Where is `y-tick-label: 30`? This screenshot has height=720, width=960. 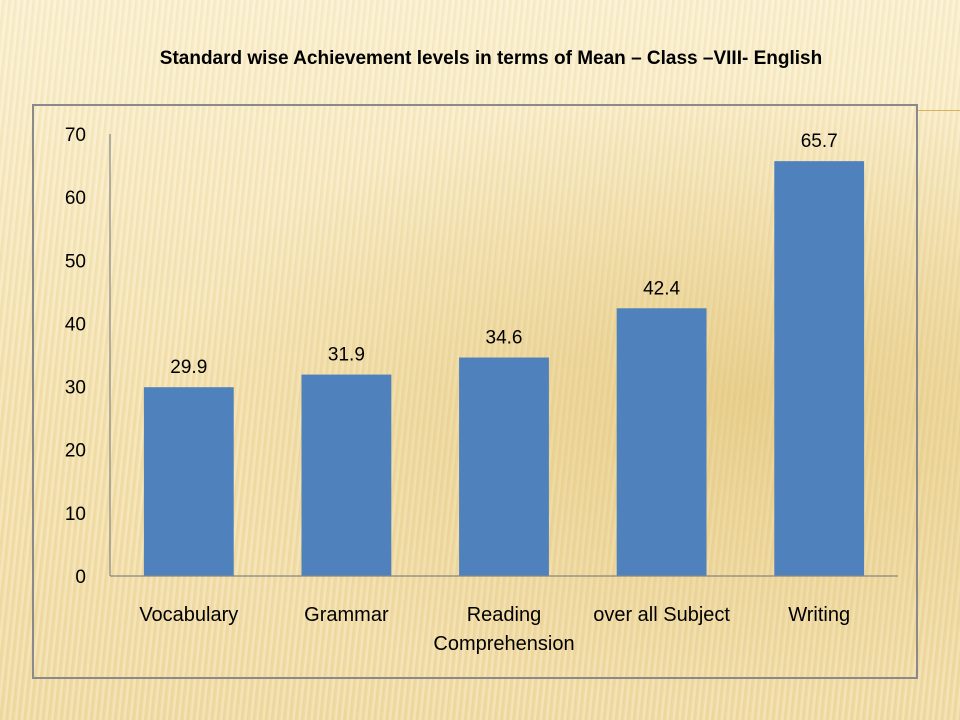
y-tick-label: 30 is located at coordinates (75, 388).